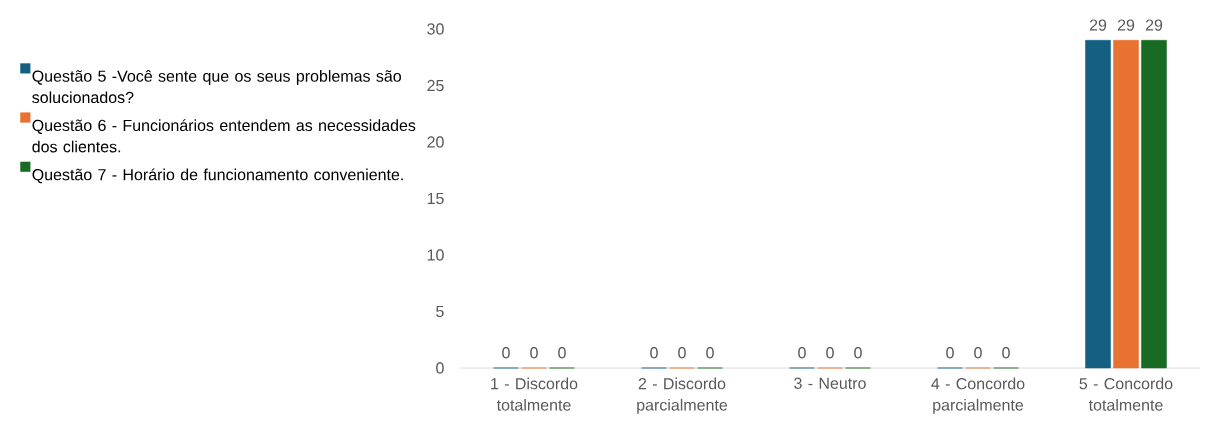  What do you see at coordinates (435, 29) in the screenshot?
I see `y-tick-label: 30` at bounding box center [435, 29].